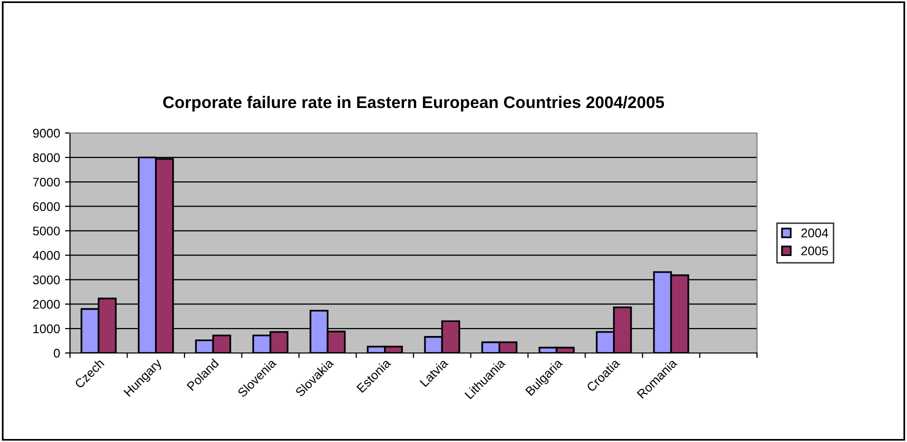 Image resolution: width=907 pixels, height=442 pixels. I want to click on y-tick-label: 6000, so click(46, 206).